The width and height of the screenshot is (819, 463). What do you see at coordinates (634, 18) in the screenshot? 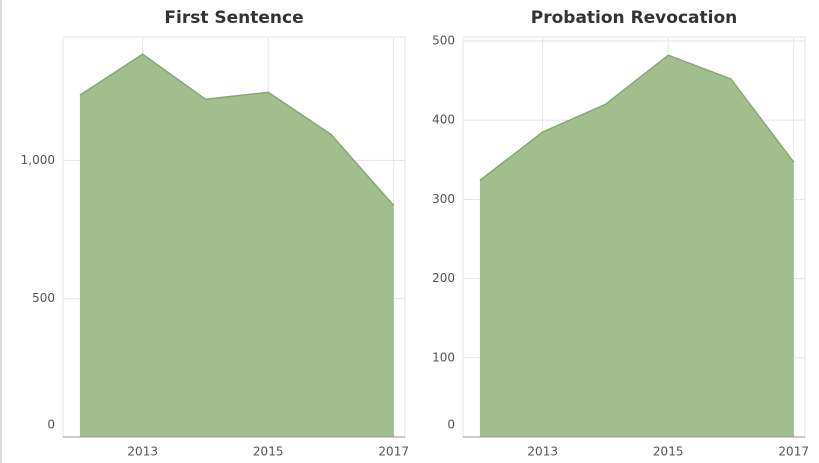
I see `chart-title: Probation Revocation` at bounding box center [634, 18].